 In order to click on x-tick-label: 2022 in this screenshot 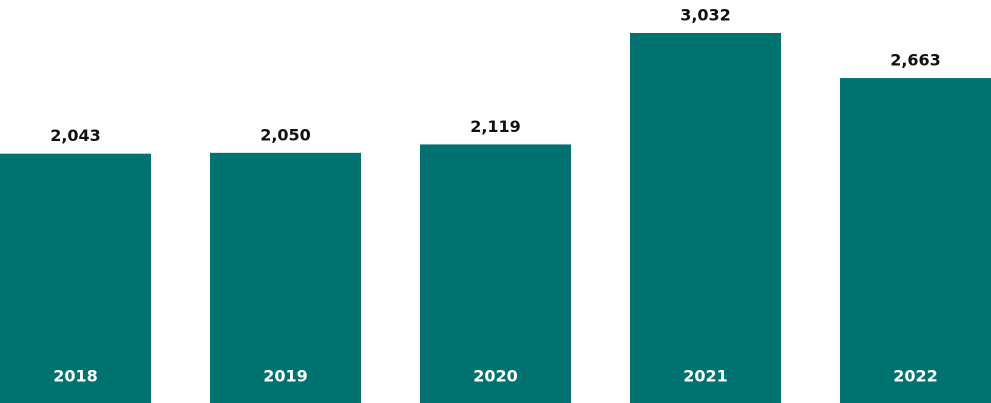, I will do `click(915, 376)`.